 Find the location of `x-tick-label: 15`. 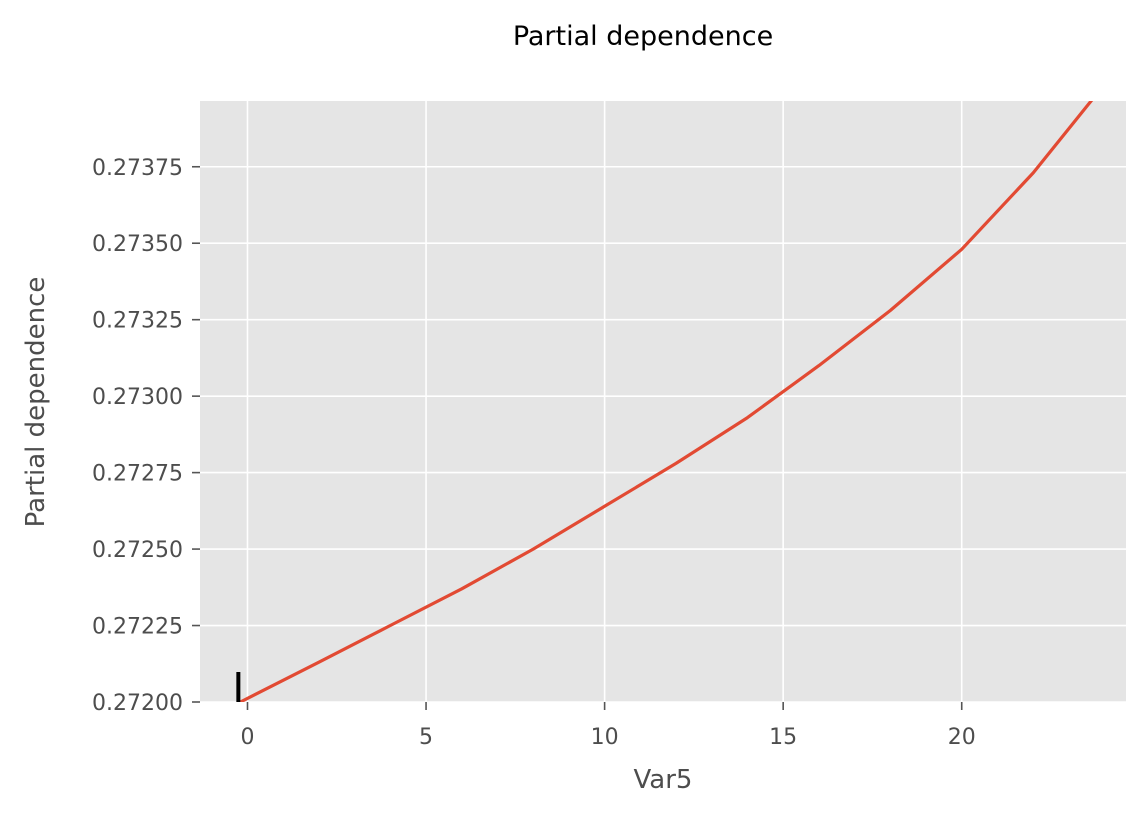

x-tick-label: 15 is located at coordinates (783, 737).